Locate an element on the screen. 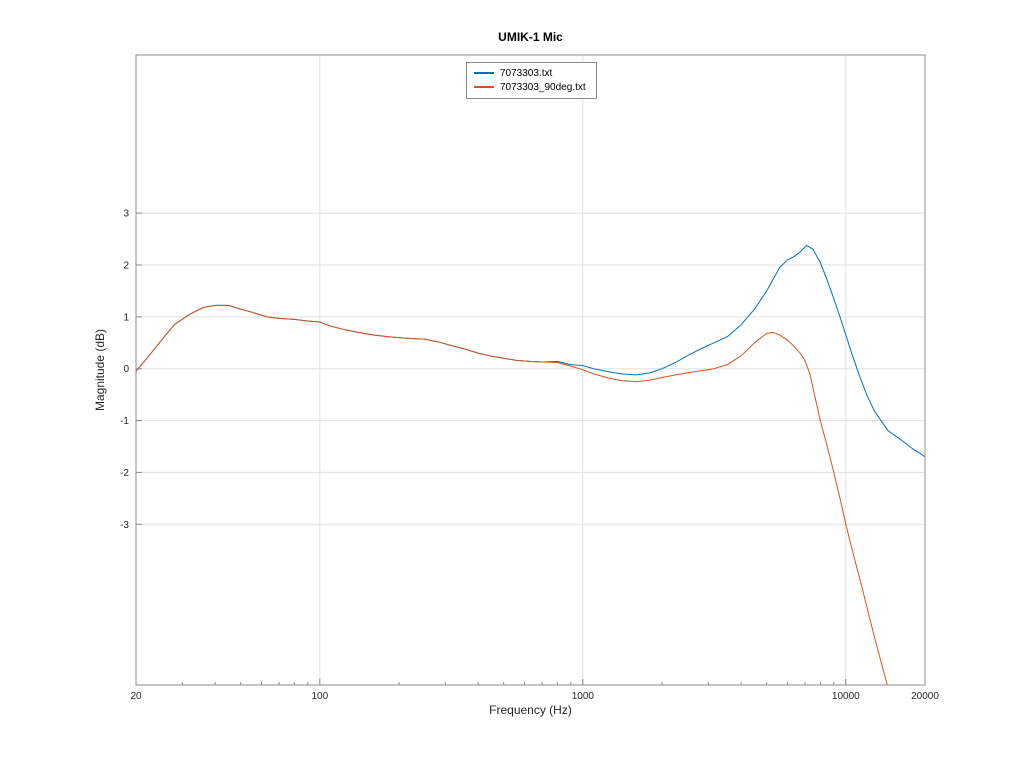 Image resolution: width=1024 pixels, height=768 pixels. y-tick-label: 0 is located at coordinates (126, 369).